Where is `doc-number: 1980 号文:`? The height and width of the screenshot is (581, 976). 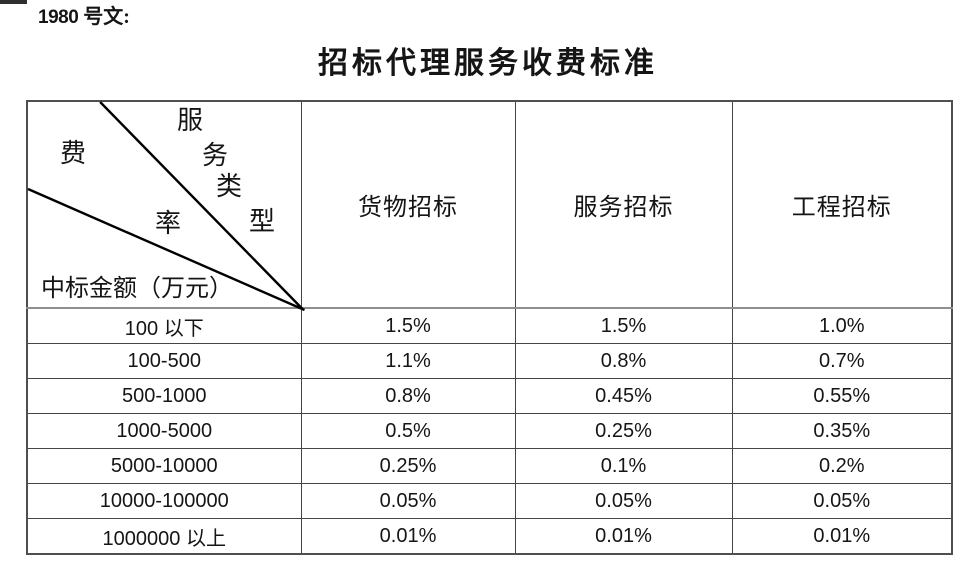 doc-number: 1980 号文: is located at coordinates (84, 17).